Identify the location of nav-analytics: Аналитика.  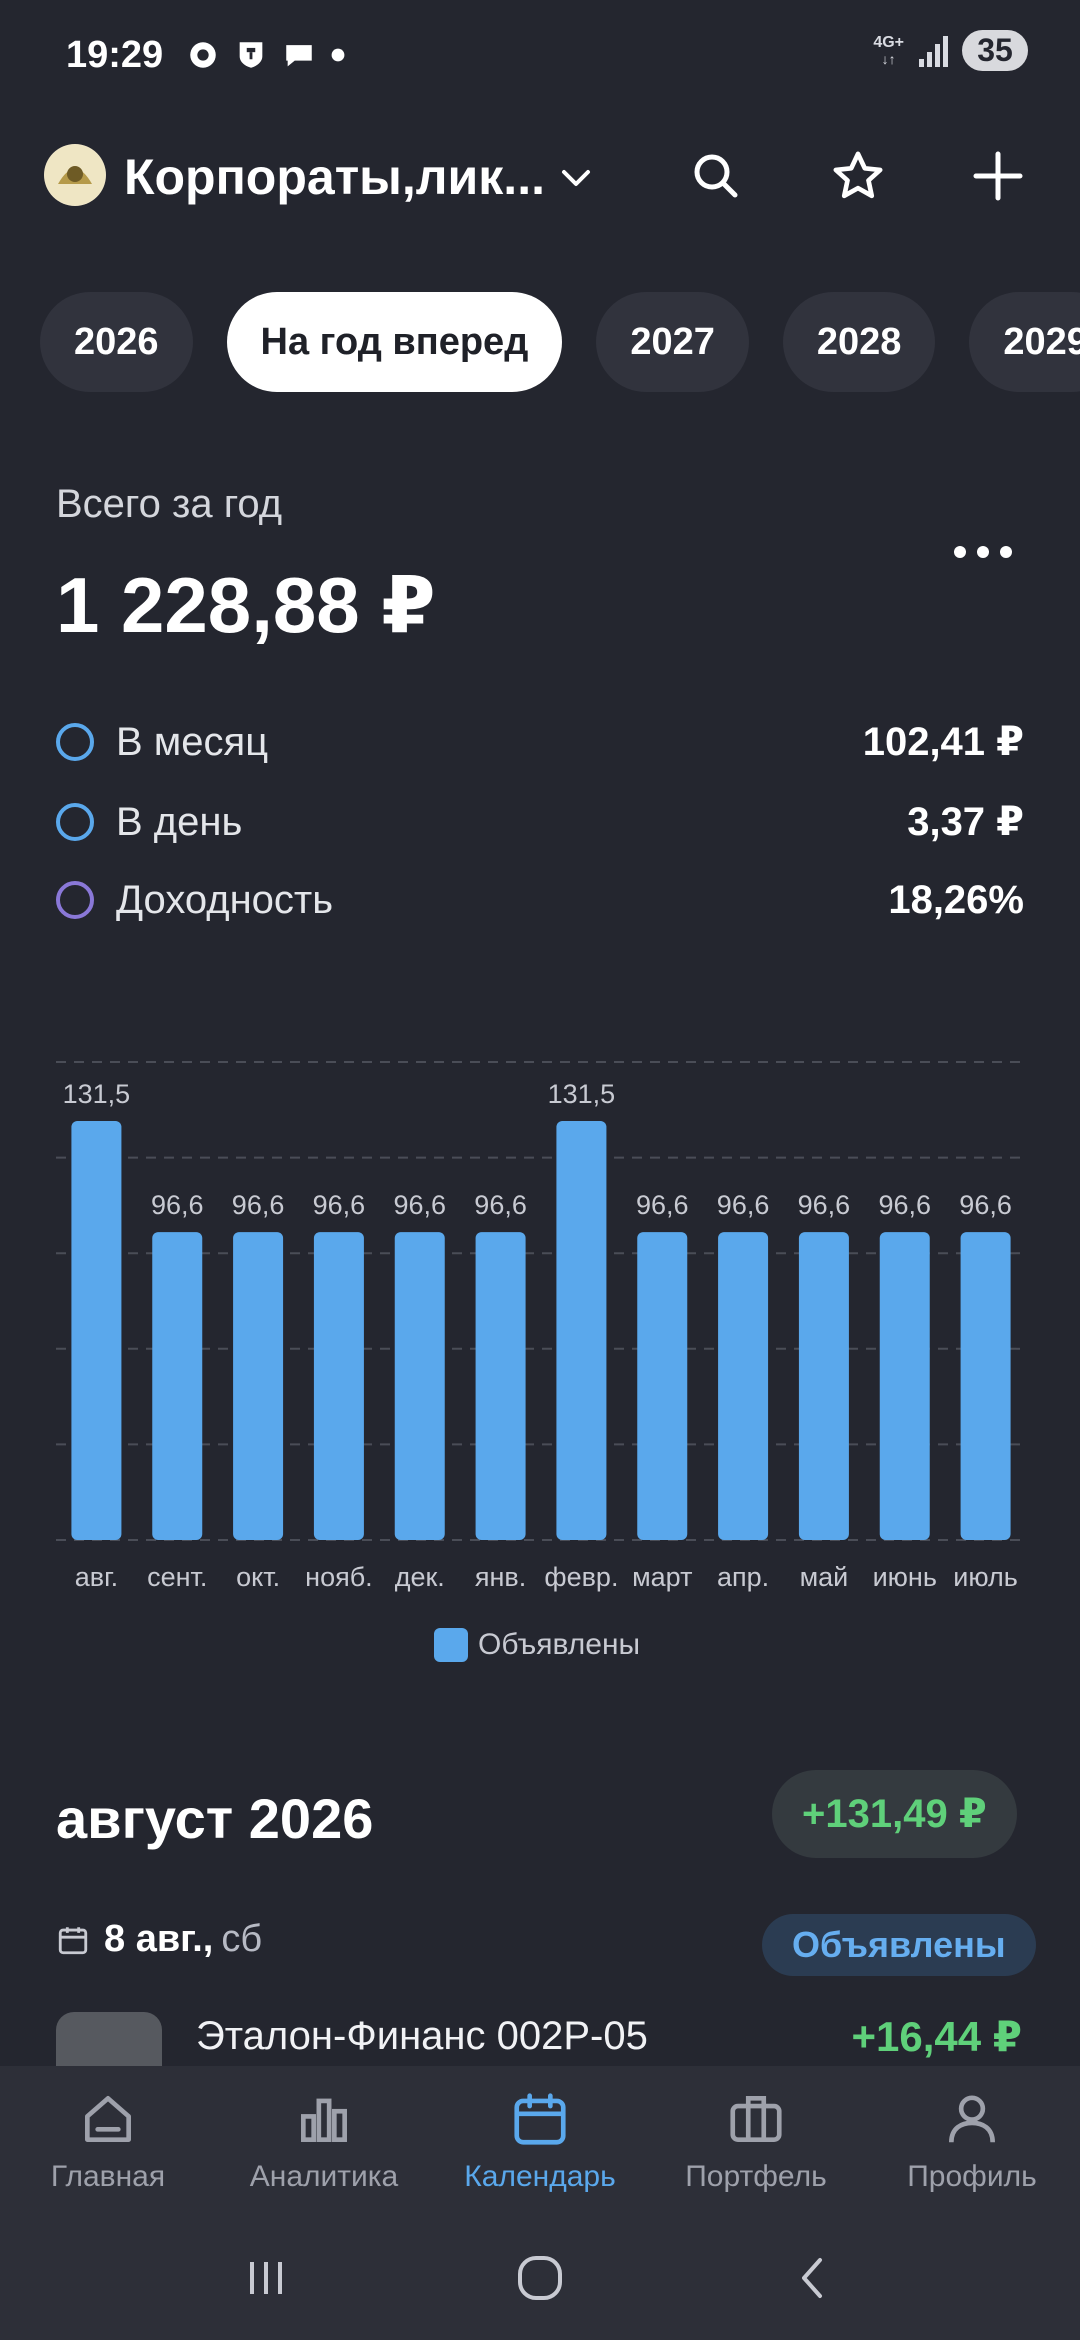
(324, 2141).